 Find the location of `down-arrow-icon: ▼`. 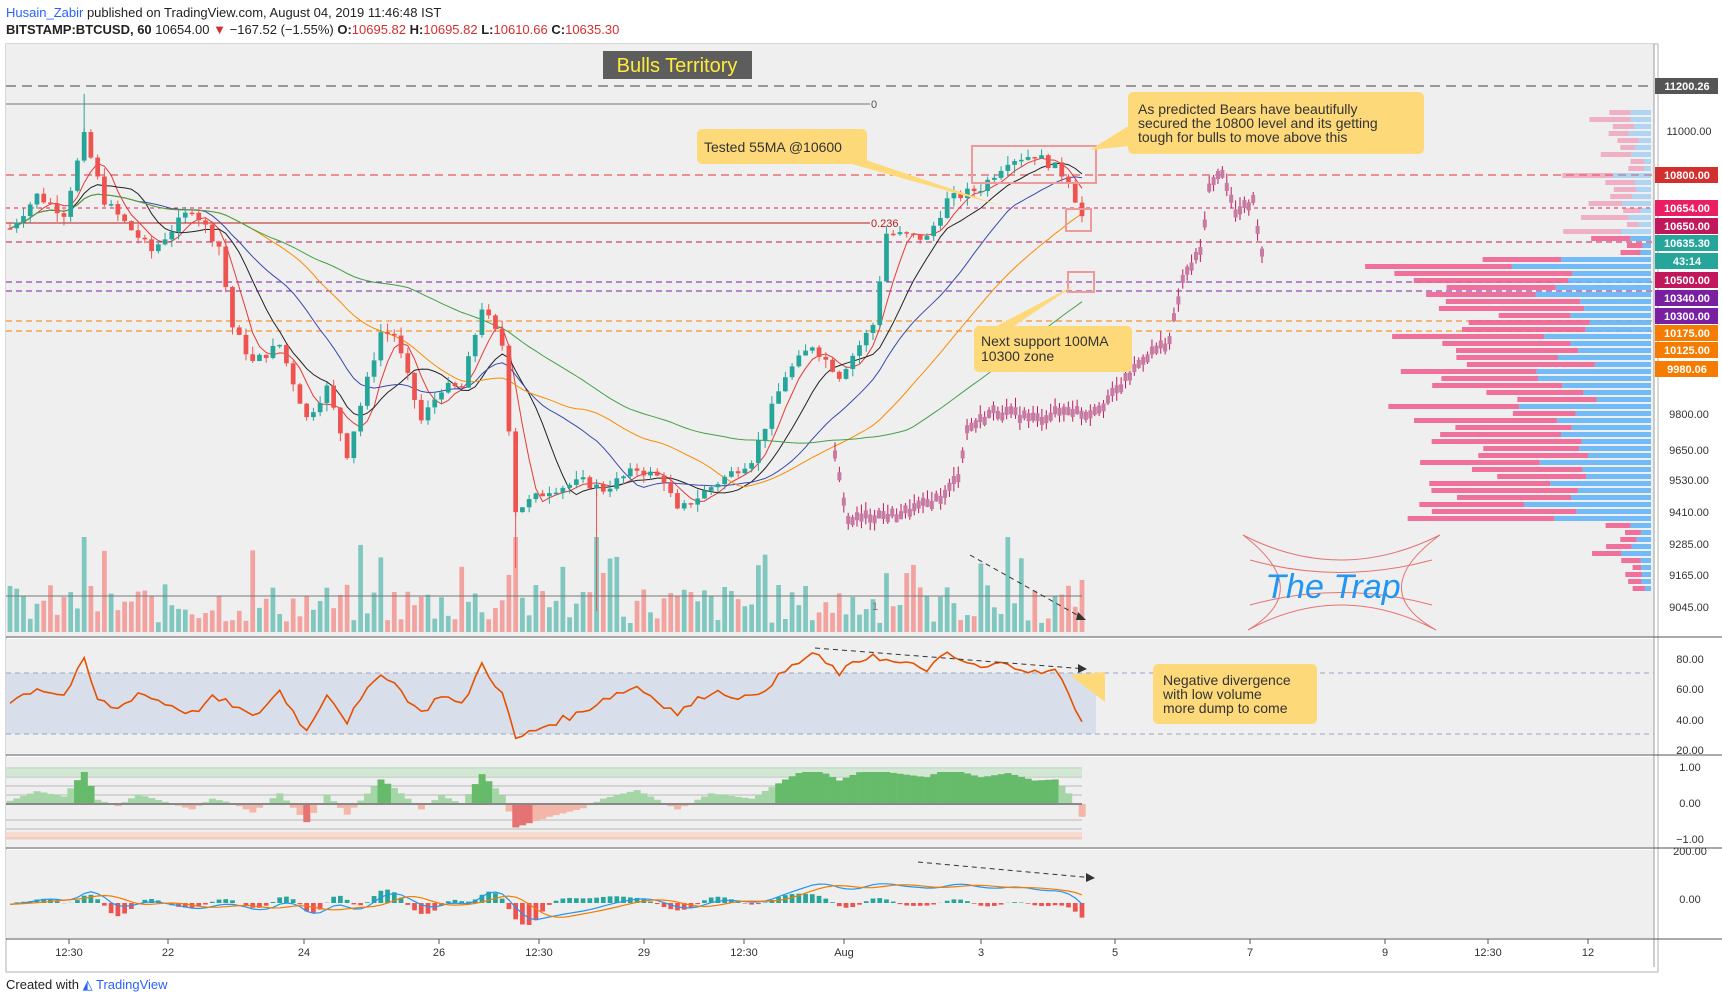

down-arrow-icon: ▼ is located at coordinates (220, 29).